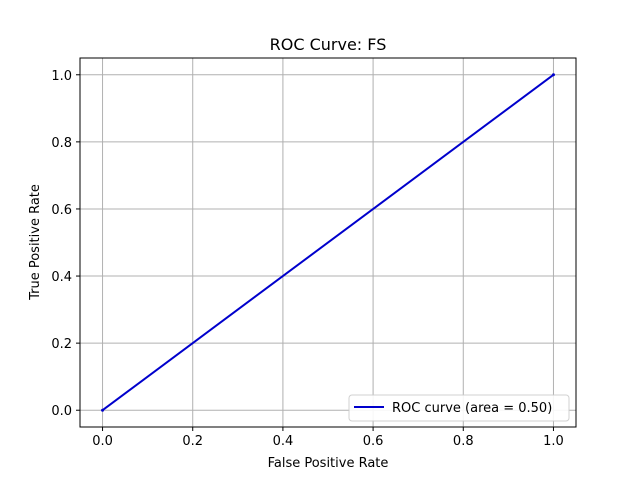 The image size is (640, 480). I want to click on x-axis-ticks: 0.0 0.2 0.4 0.6 0.8 1.0, so click(328, 438).